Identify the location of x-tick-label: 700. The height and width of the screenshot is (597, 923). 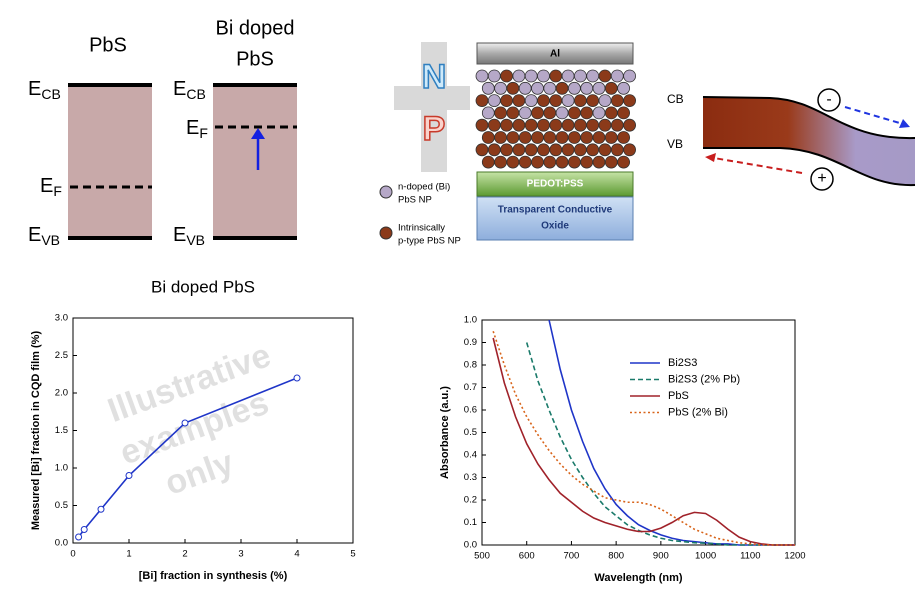
(571, 556).